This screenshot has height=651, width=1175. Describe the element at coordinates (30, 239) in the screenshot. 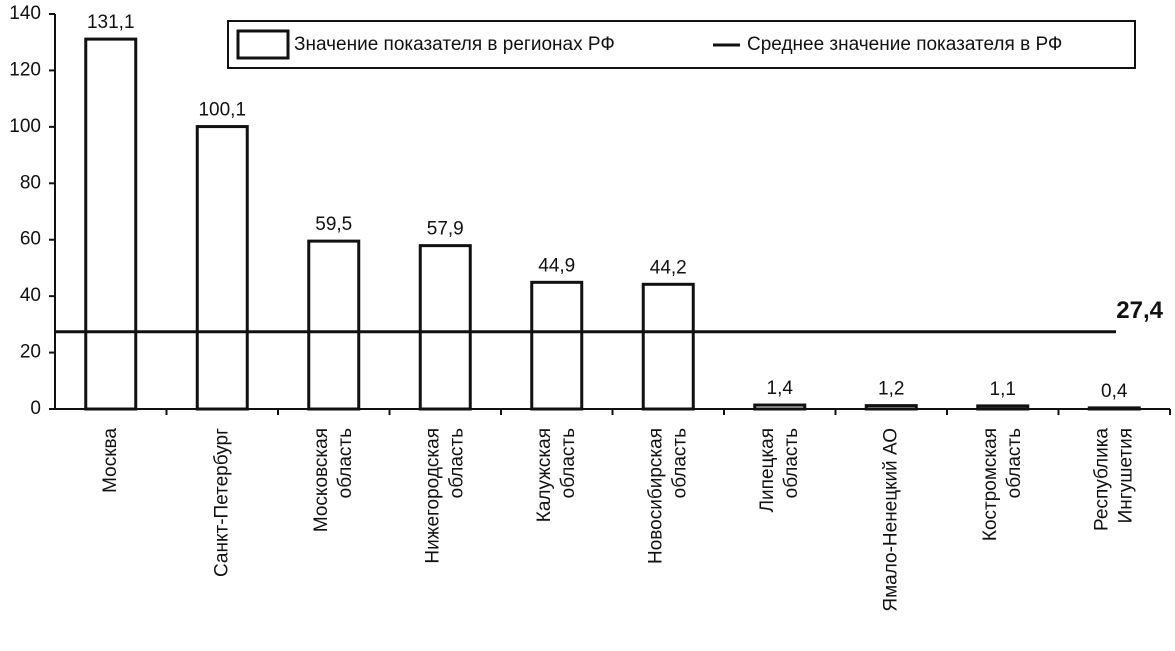

I see `y-tick-label: 60` at that location.